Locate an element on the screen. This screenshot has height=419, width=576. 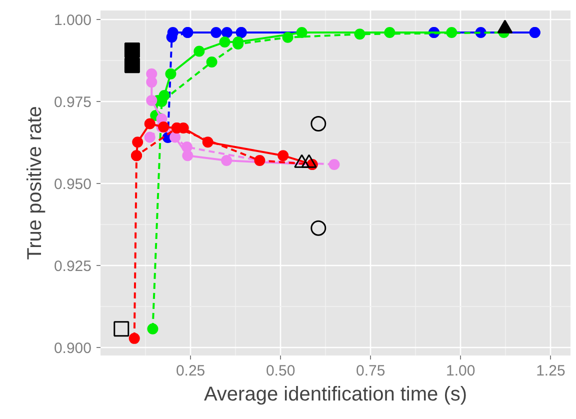
y-tick-label: 0.925 is located at coordinates (73, 267).